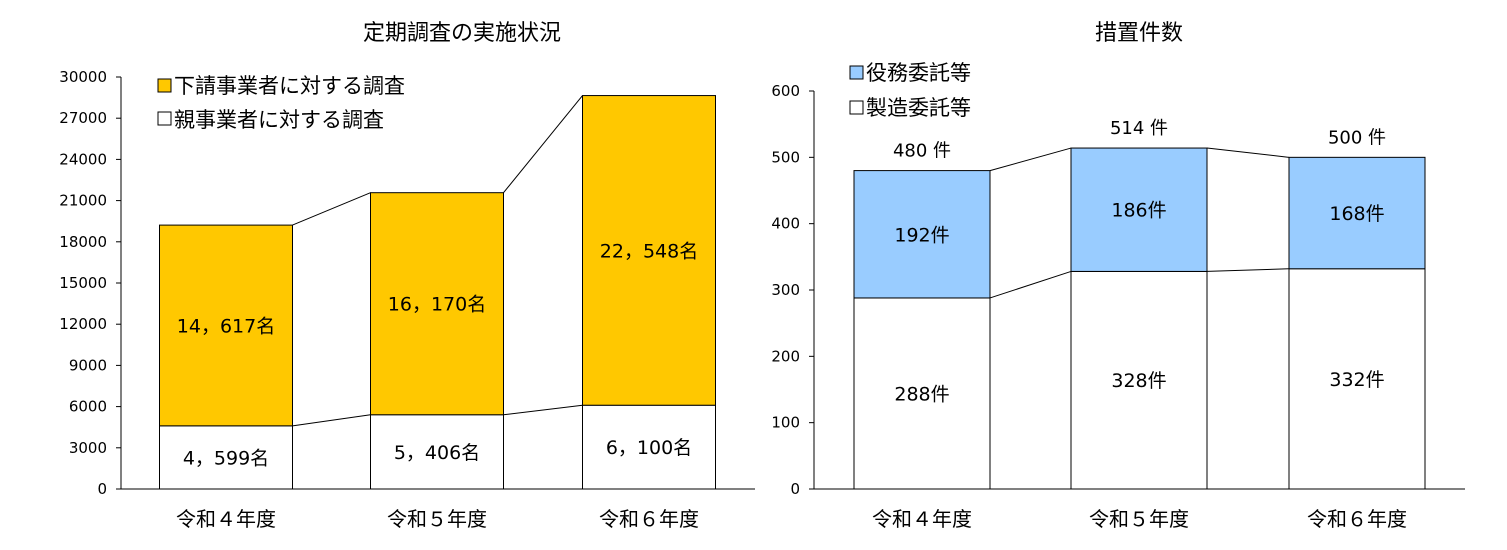 The width and height of the screenshot is (1507, 550). What do you see at coordinates (83, 283) in the screenshot?
I see `y-tick-label: 15000` at bounding box center [83, 283].